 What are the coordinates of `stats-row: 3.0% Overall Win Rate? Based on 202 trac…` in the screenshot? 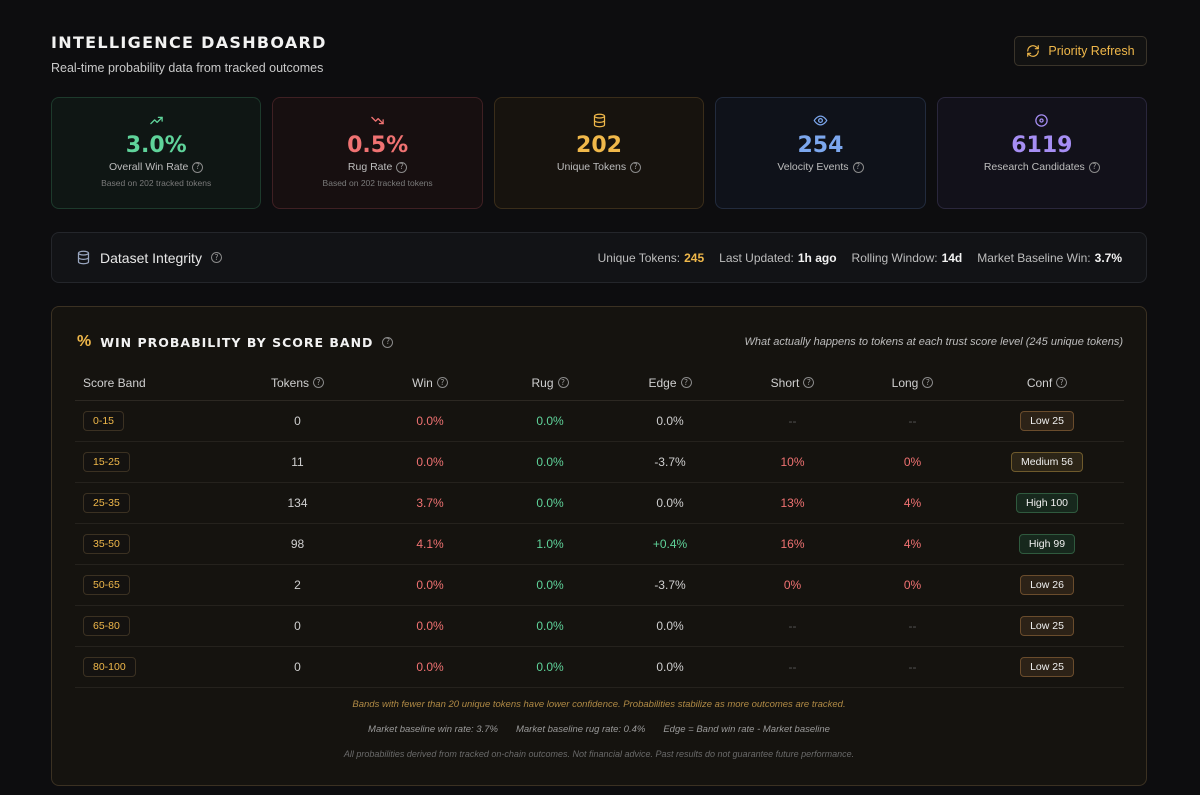 It's located at (599, 153).